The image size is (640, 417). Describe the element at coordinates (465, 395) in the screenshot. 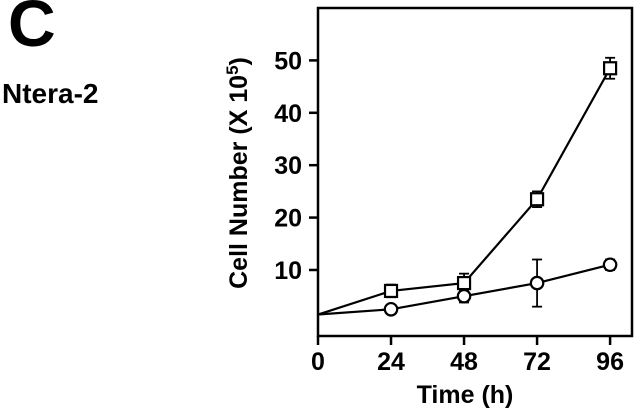

I see `x-axis-title: Time (h)` at that location.